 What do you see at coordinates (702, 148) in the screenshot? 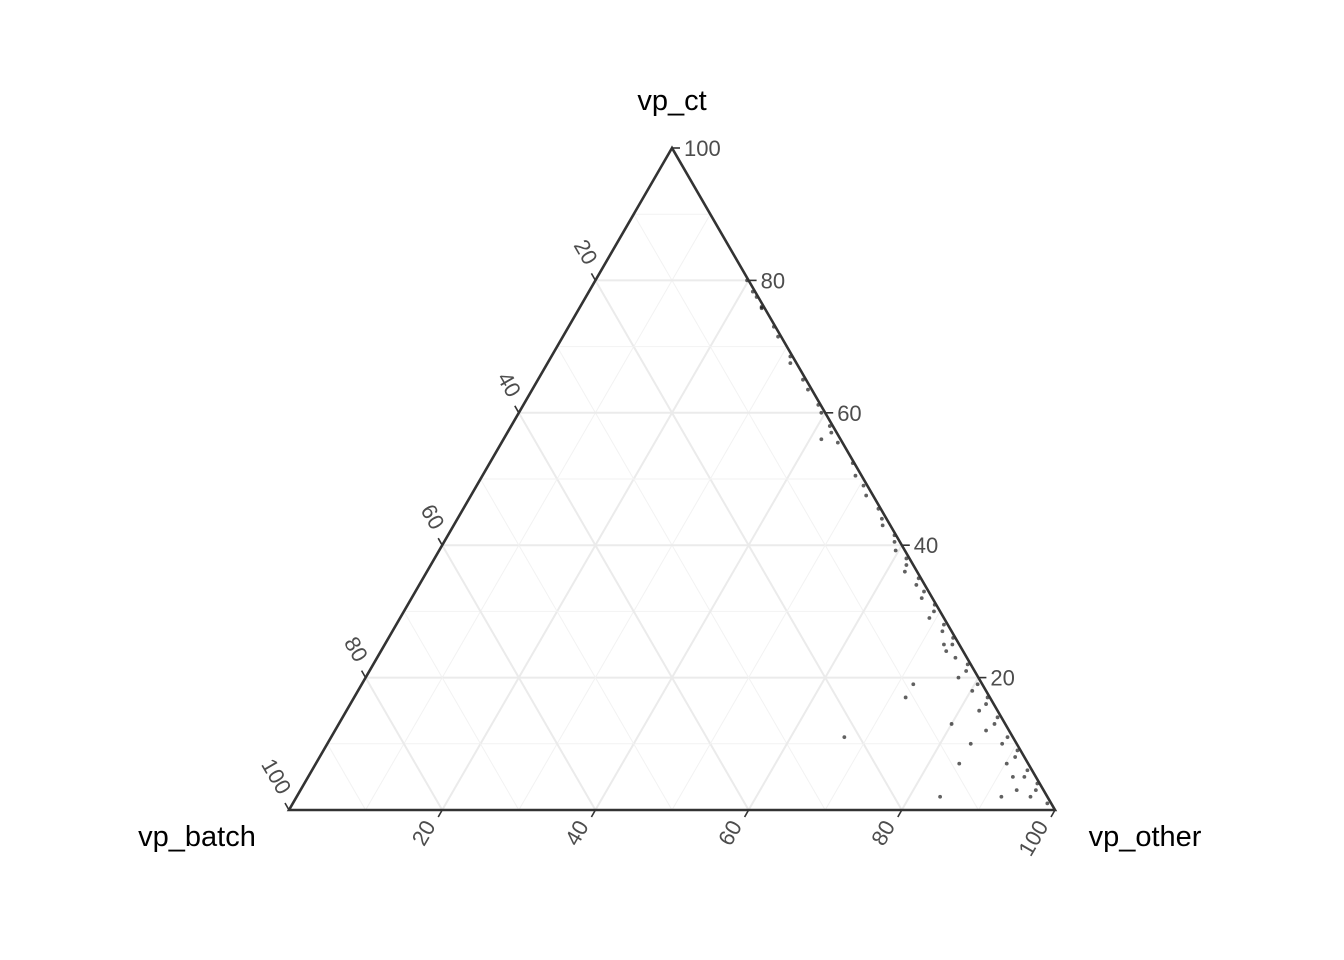
I see `tick-label-ct-100: 100` at bounding box center [702, 148].